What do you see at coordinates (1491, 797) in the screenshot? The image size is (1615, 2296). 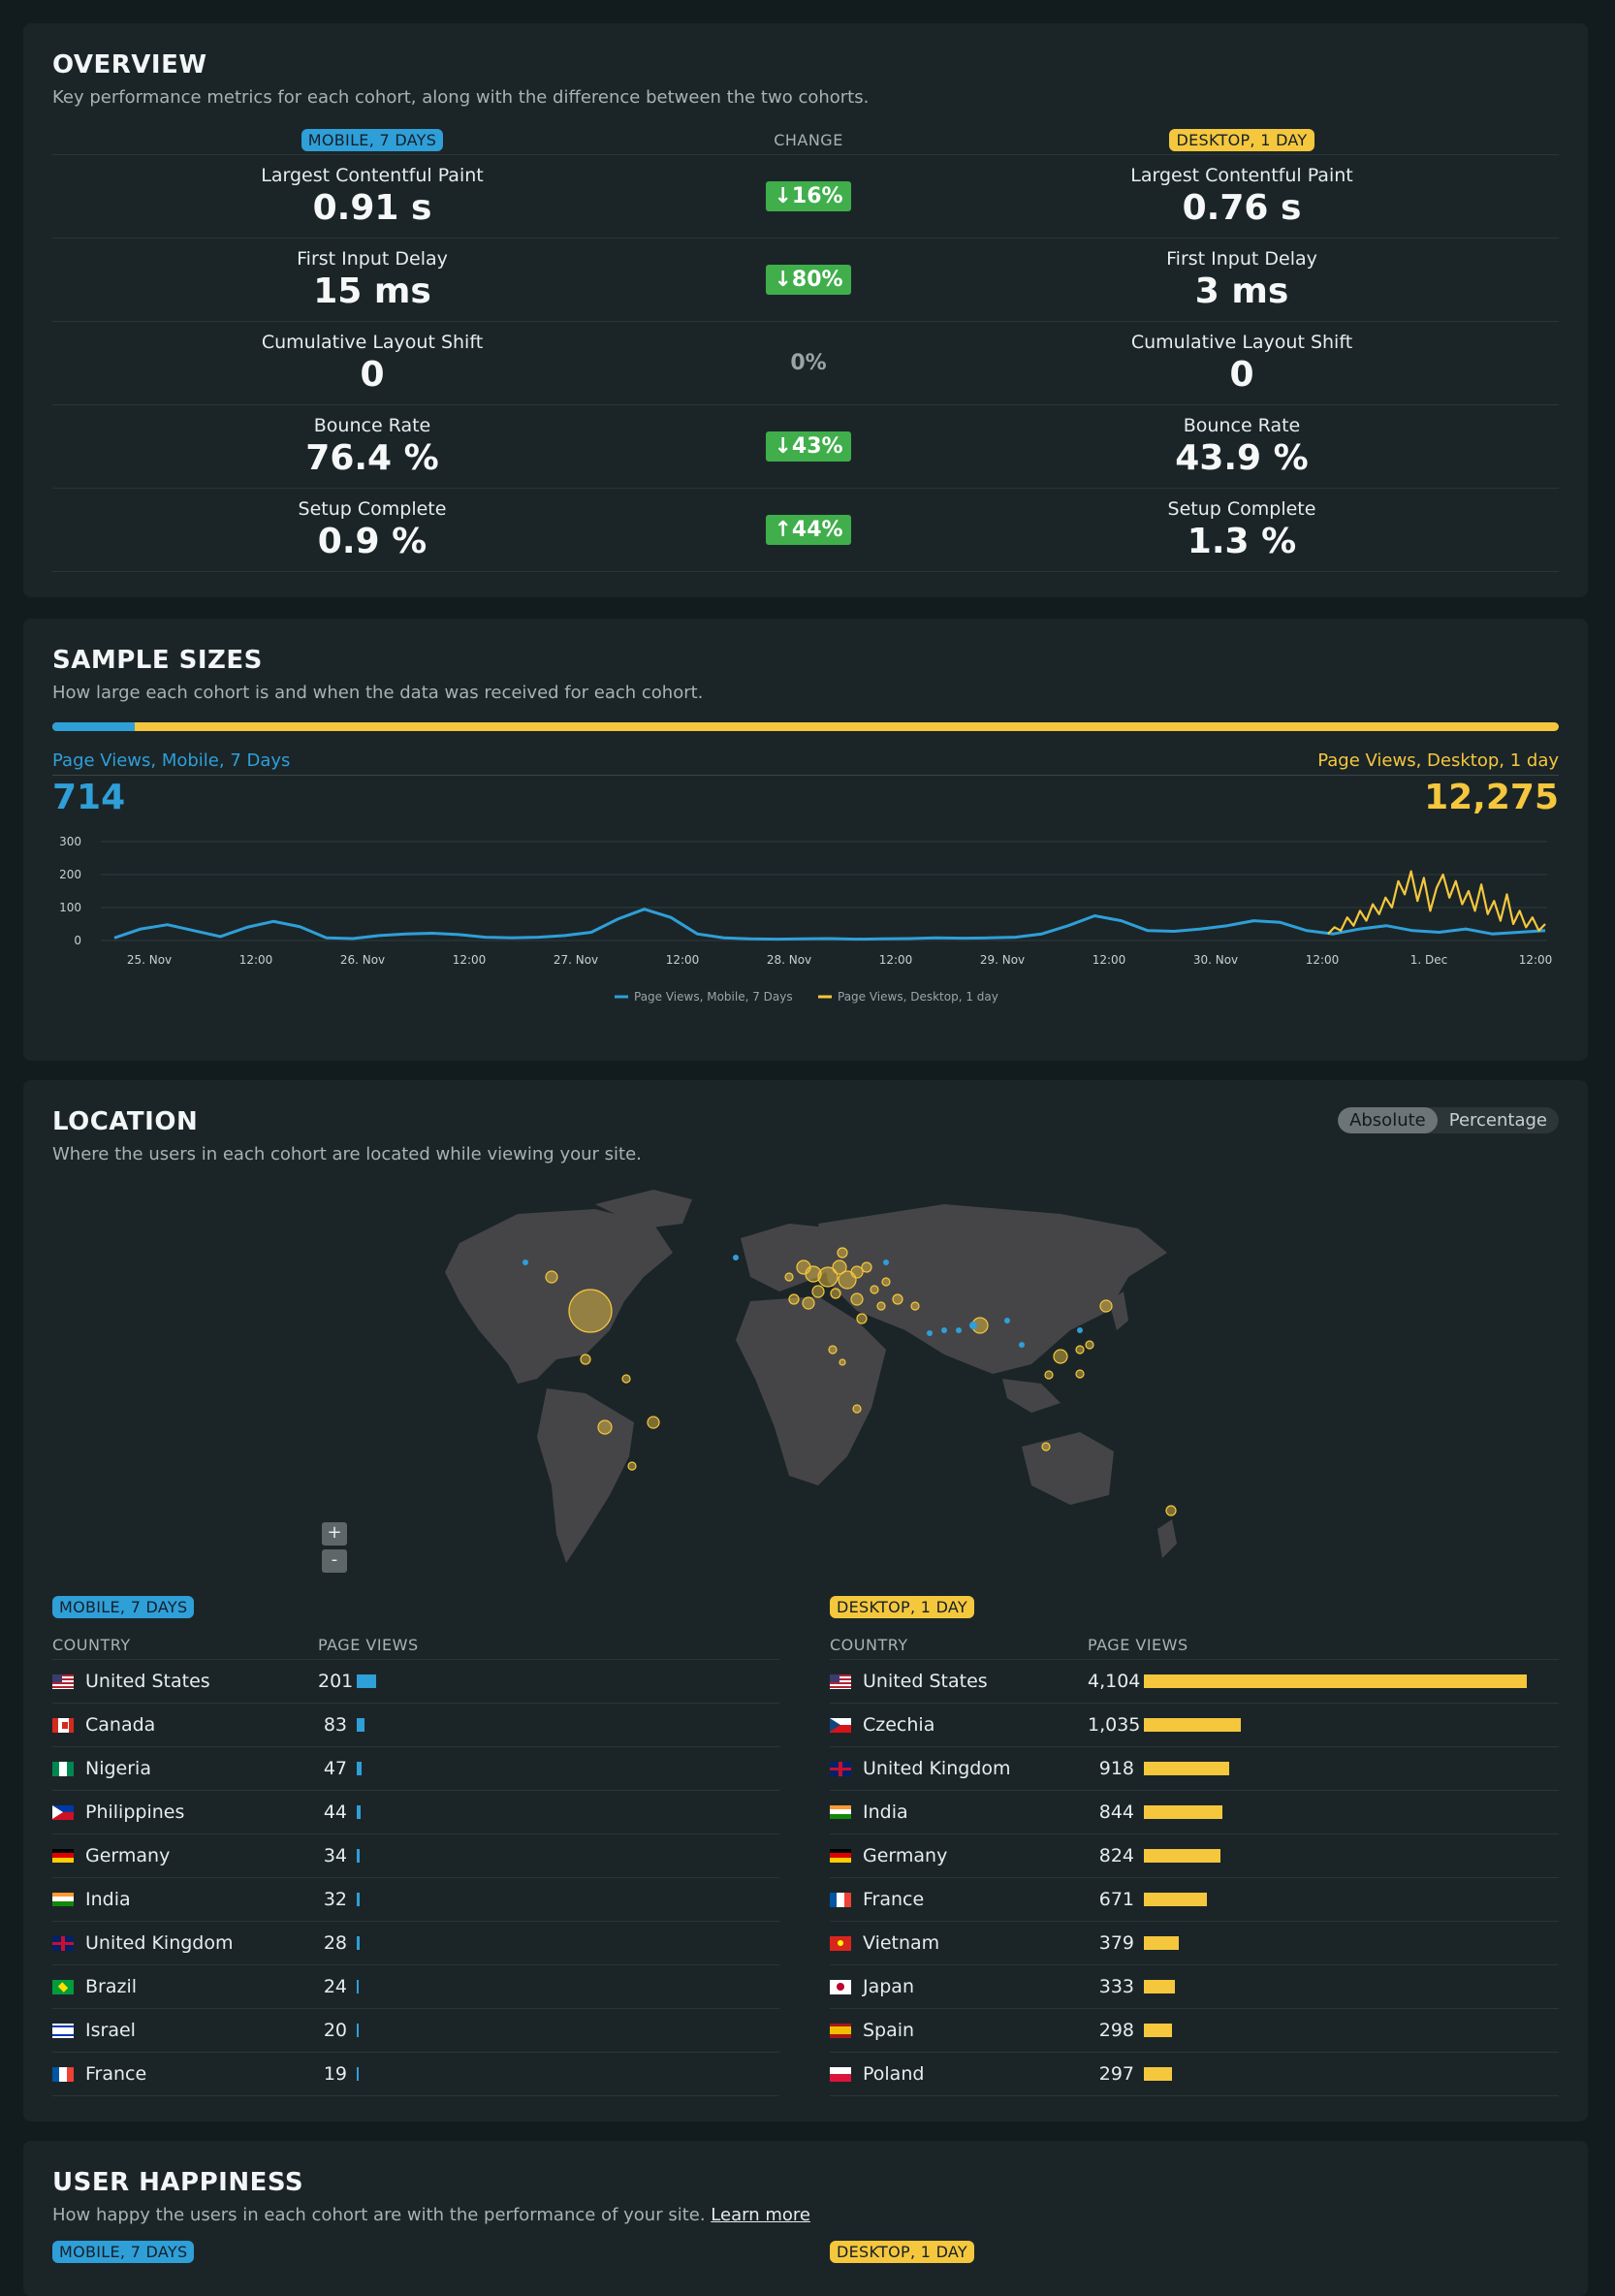 I see `desktop-pageviews-value: 12,275` at bounding box center [1491, 797].